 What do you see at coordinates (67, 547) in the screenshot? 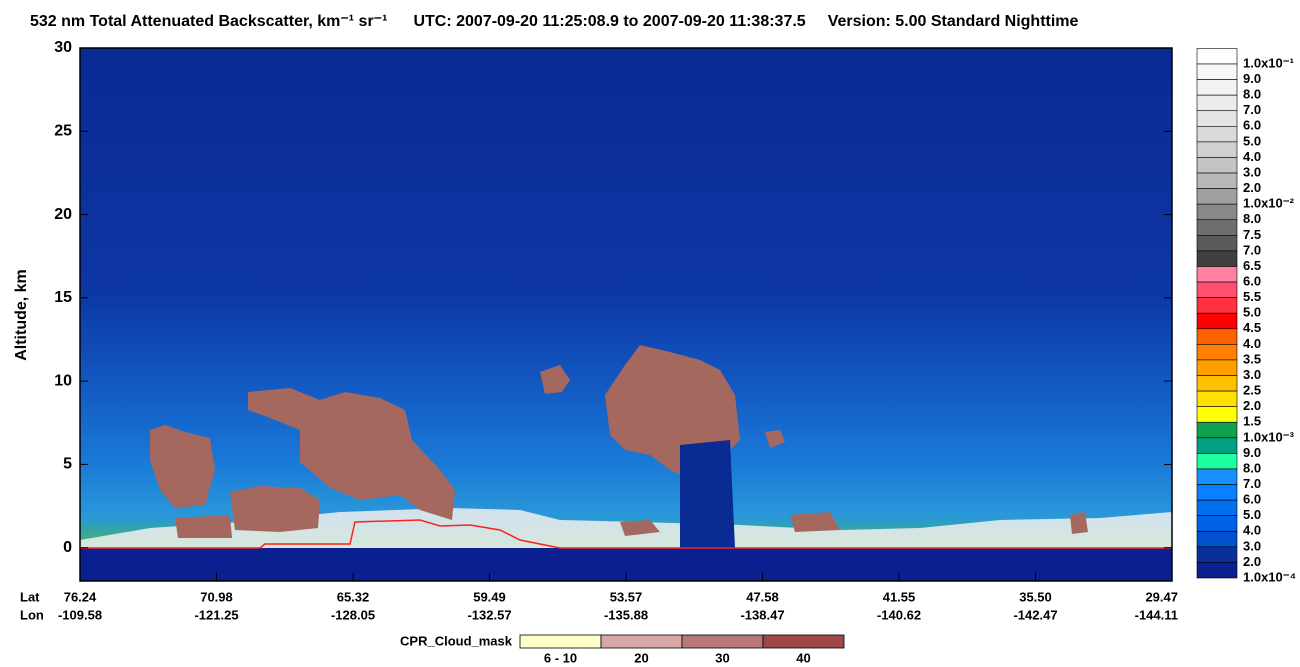
I see `y-tick-label: 0` at bounding box center [67, 547].